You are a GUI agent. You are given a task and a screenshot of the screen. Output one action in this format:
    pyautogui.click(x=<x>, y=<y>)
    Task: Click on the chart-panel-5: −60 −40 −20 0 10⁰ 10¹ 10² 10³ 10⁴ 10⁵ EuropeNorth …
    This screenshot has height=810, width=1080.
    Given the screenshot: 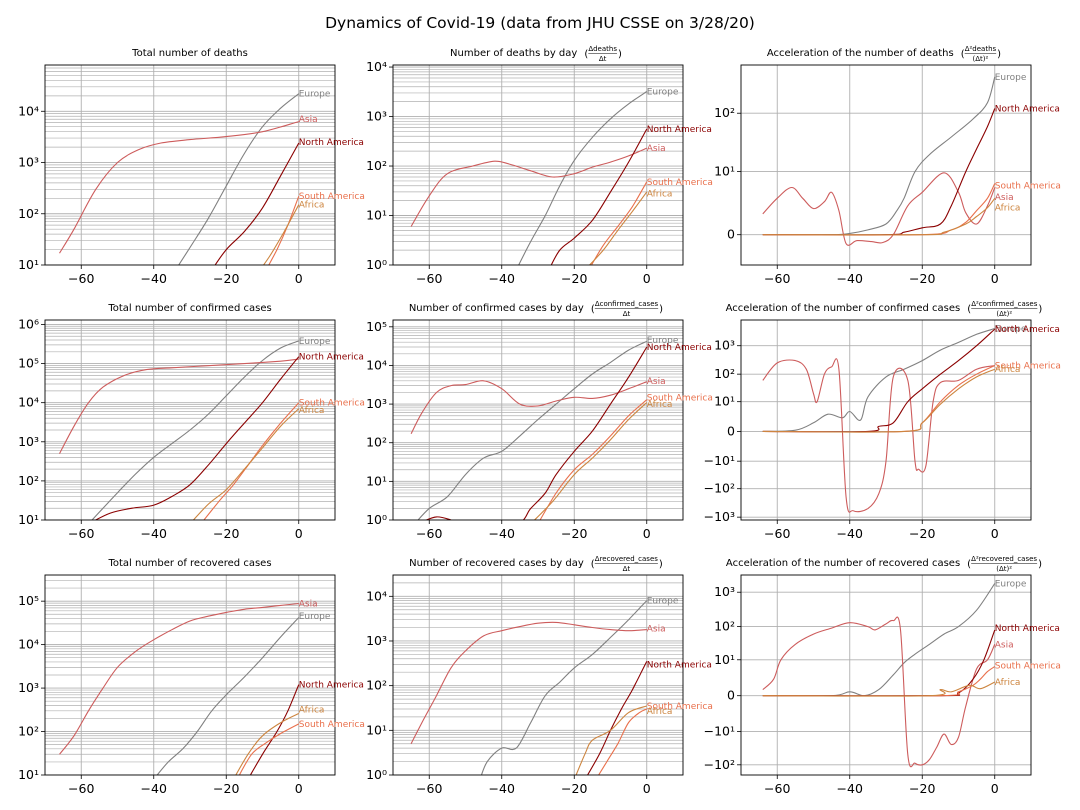 What is the action you would take?
    pyautogui.click(x=539, y=420)
    